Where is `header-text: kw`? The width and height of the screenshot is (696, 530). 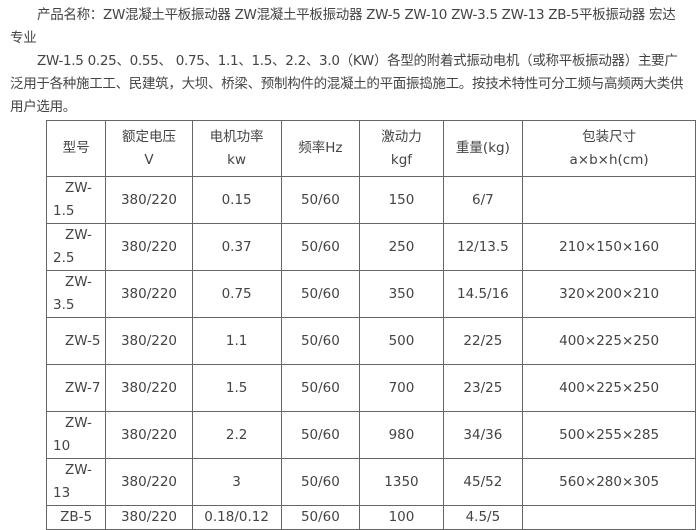 header-text: kw is located at coordinates (237, 159).